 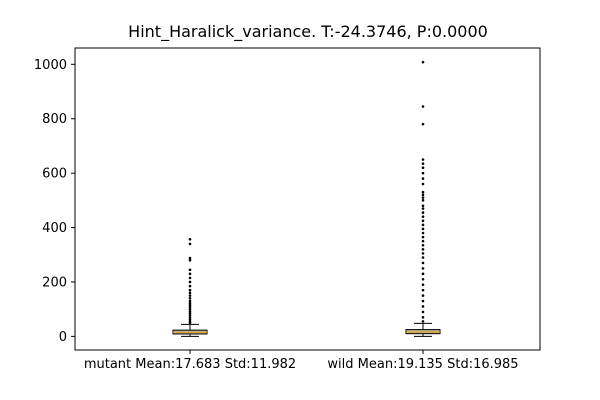 I want to click on y-tick-label-200: 200, so click(x=54, y=282).